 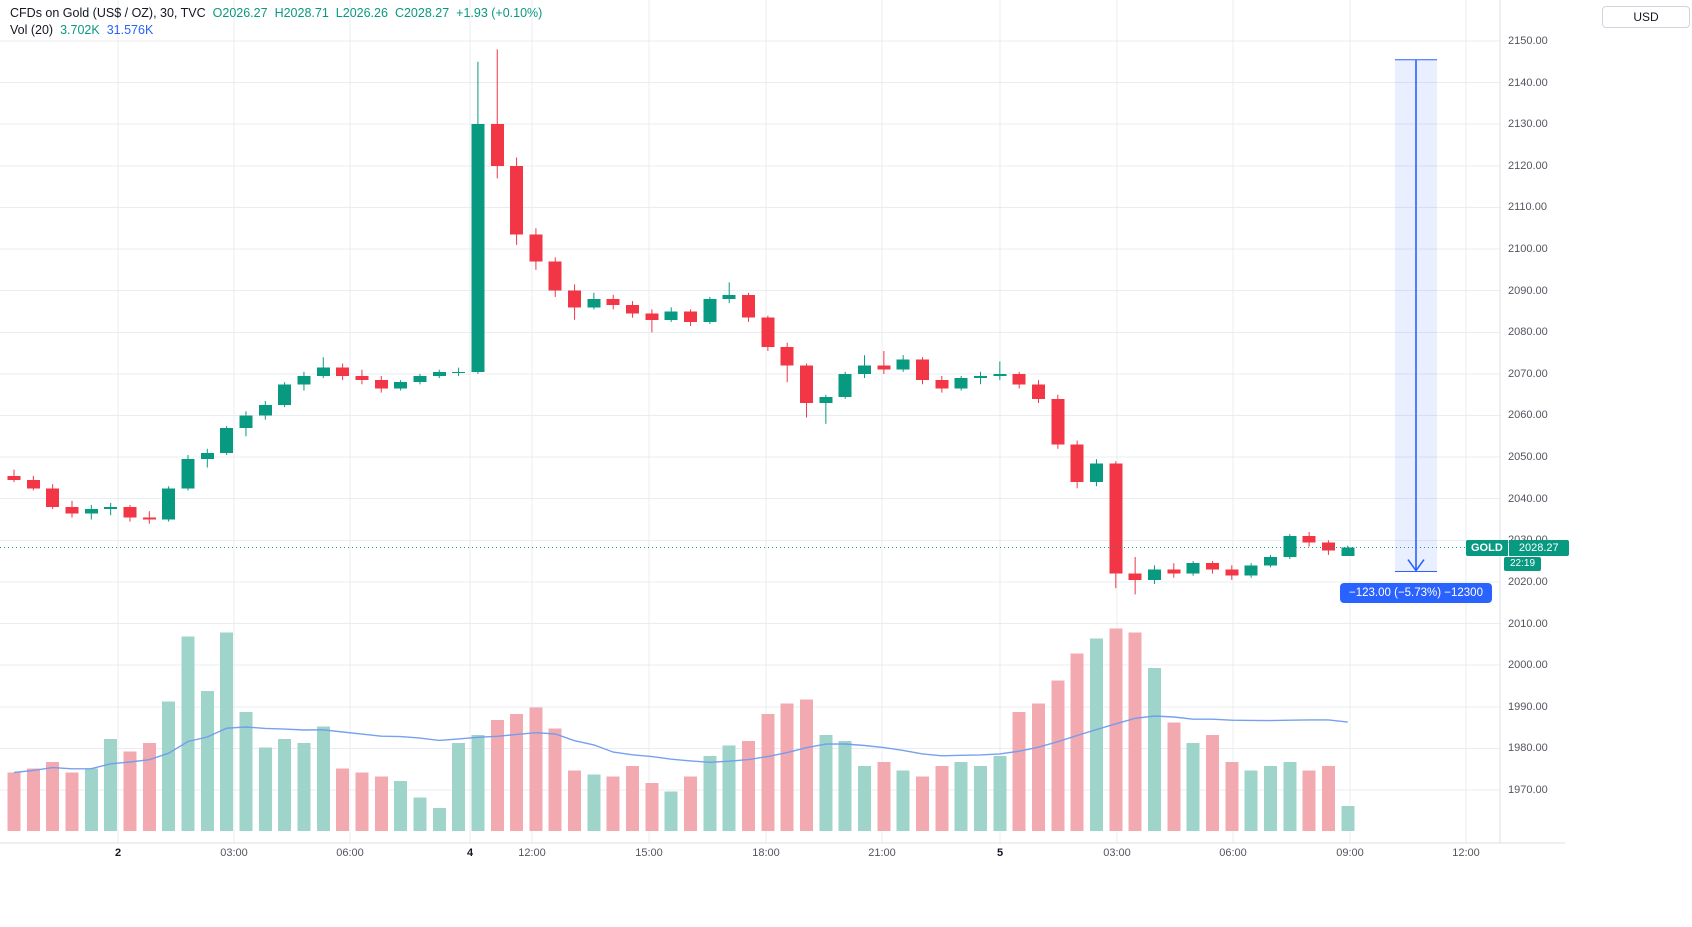 I want to click on symbol-badge: GOLD, so click(x=1487, y=547).